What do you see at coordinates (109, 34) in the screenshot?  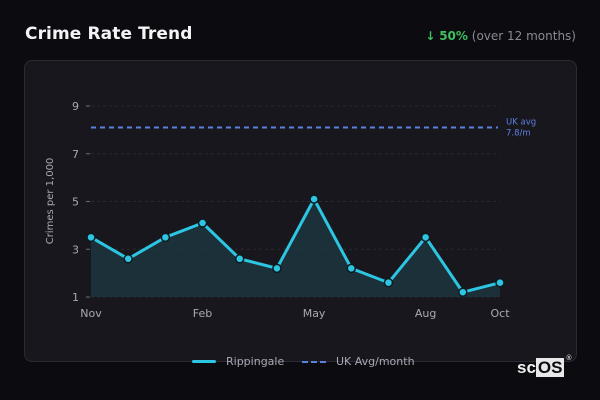 I see `chart-title: Crime Rate Trend` at bounding box center [109, 34].